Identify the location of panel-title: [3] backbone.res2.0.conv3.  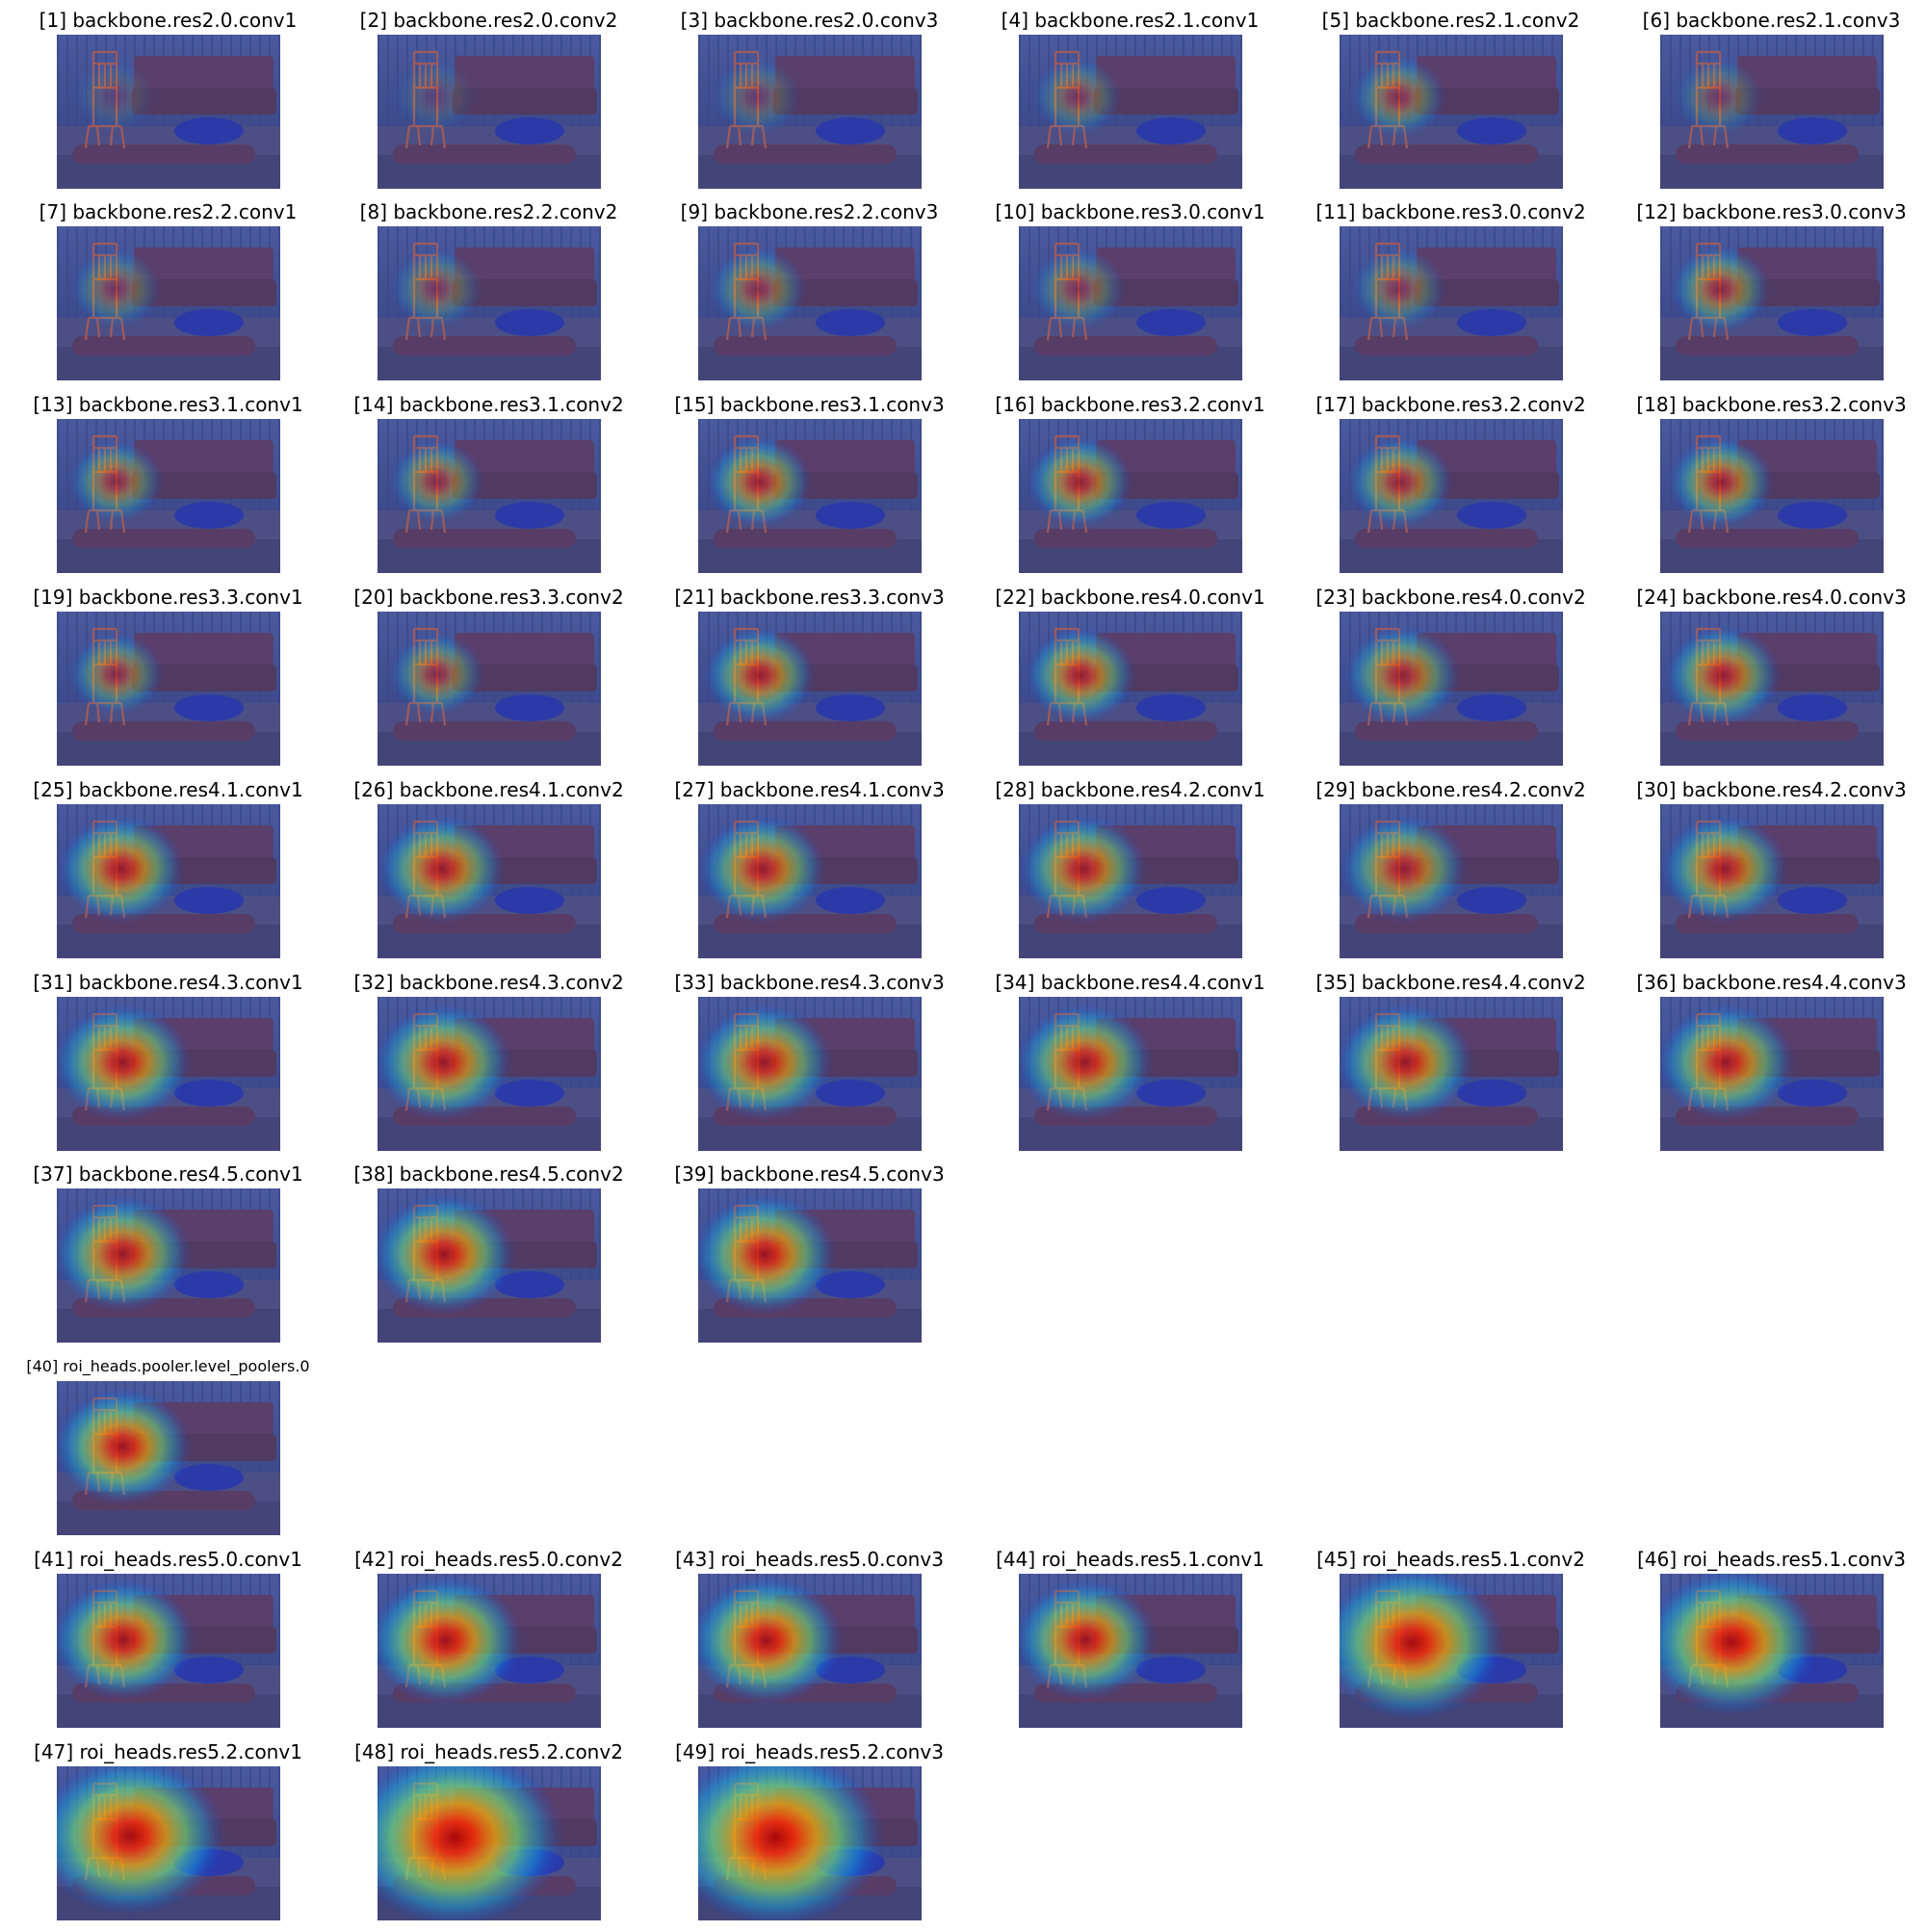
(809, 20).